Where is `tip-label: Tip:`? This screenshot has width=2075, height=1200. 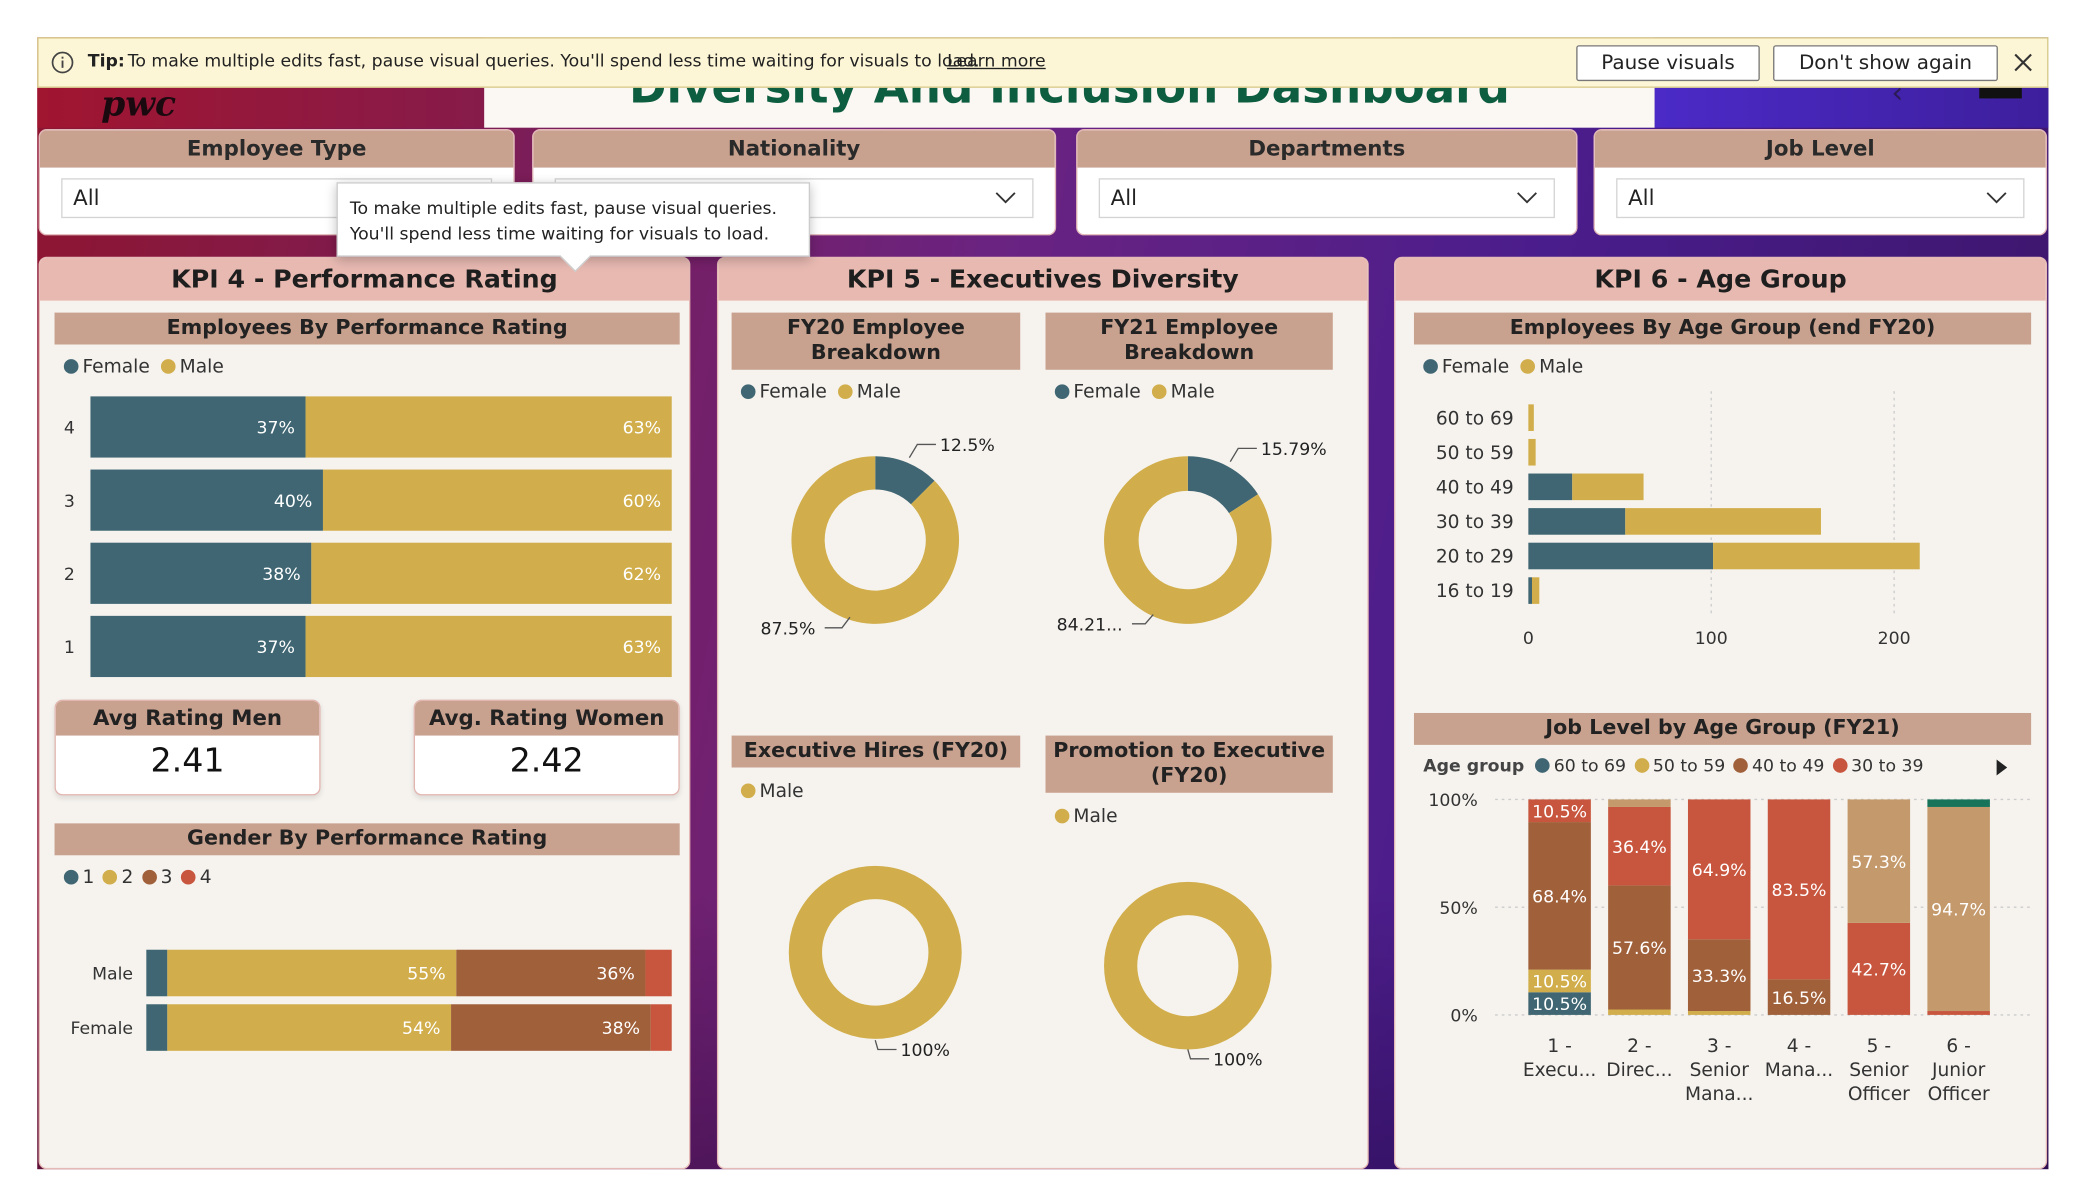
tip-label: Tip: is located at coordinates (106, 61).